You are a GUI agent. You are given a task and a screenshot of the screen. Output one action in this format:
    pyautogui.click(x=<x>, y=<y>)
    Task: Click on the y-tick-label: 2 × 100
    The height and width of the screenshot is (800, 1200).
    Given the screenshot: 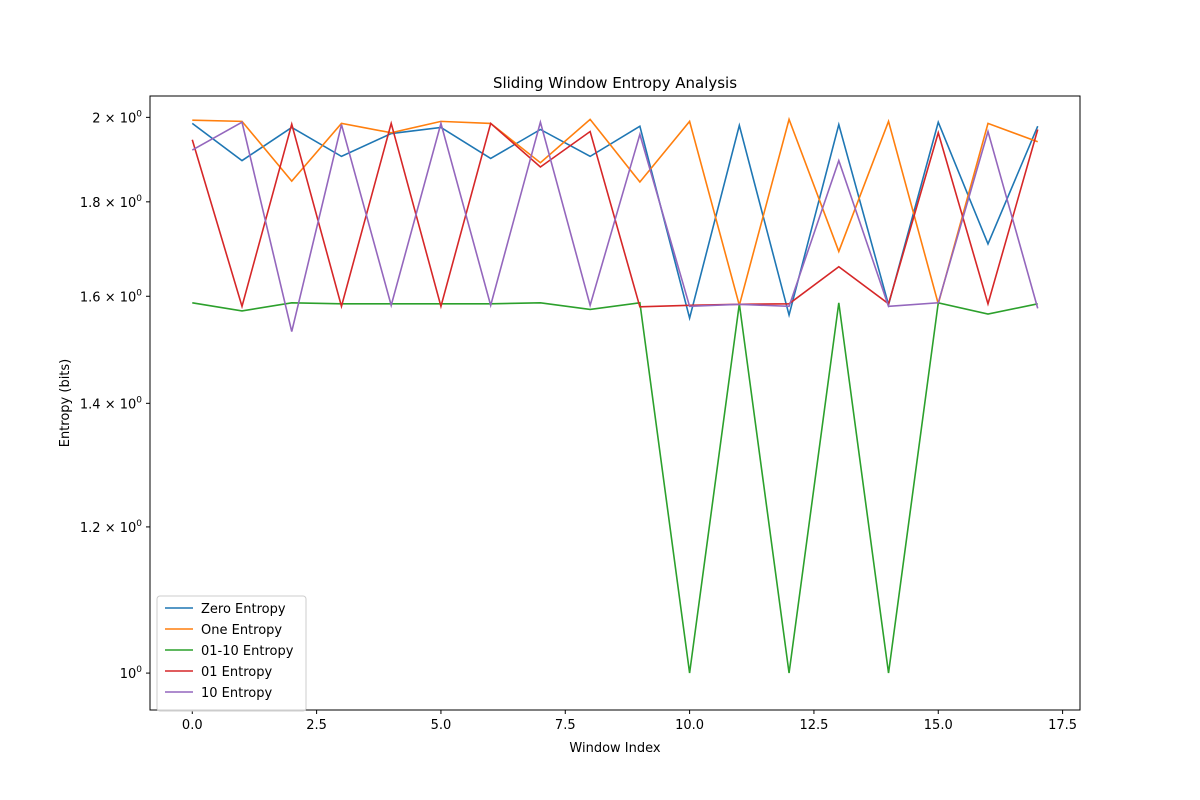 What is the action you would take?
    pyautogui.click(x=117, y=117)
    